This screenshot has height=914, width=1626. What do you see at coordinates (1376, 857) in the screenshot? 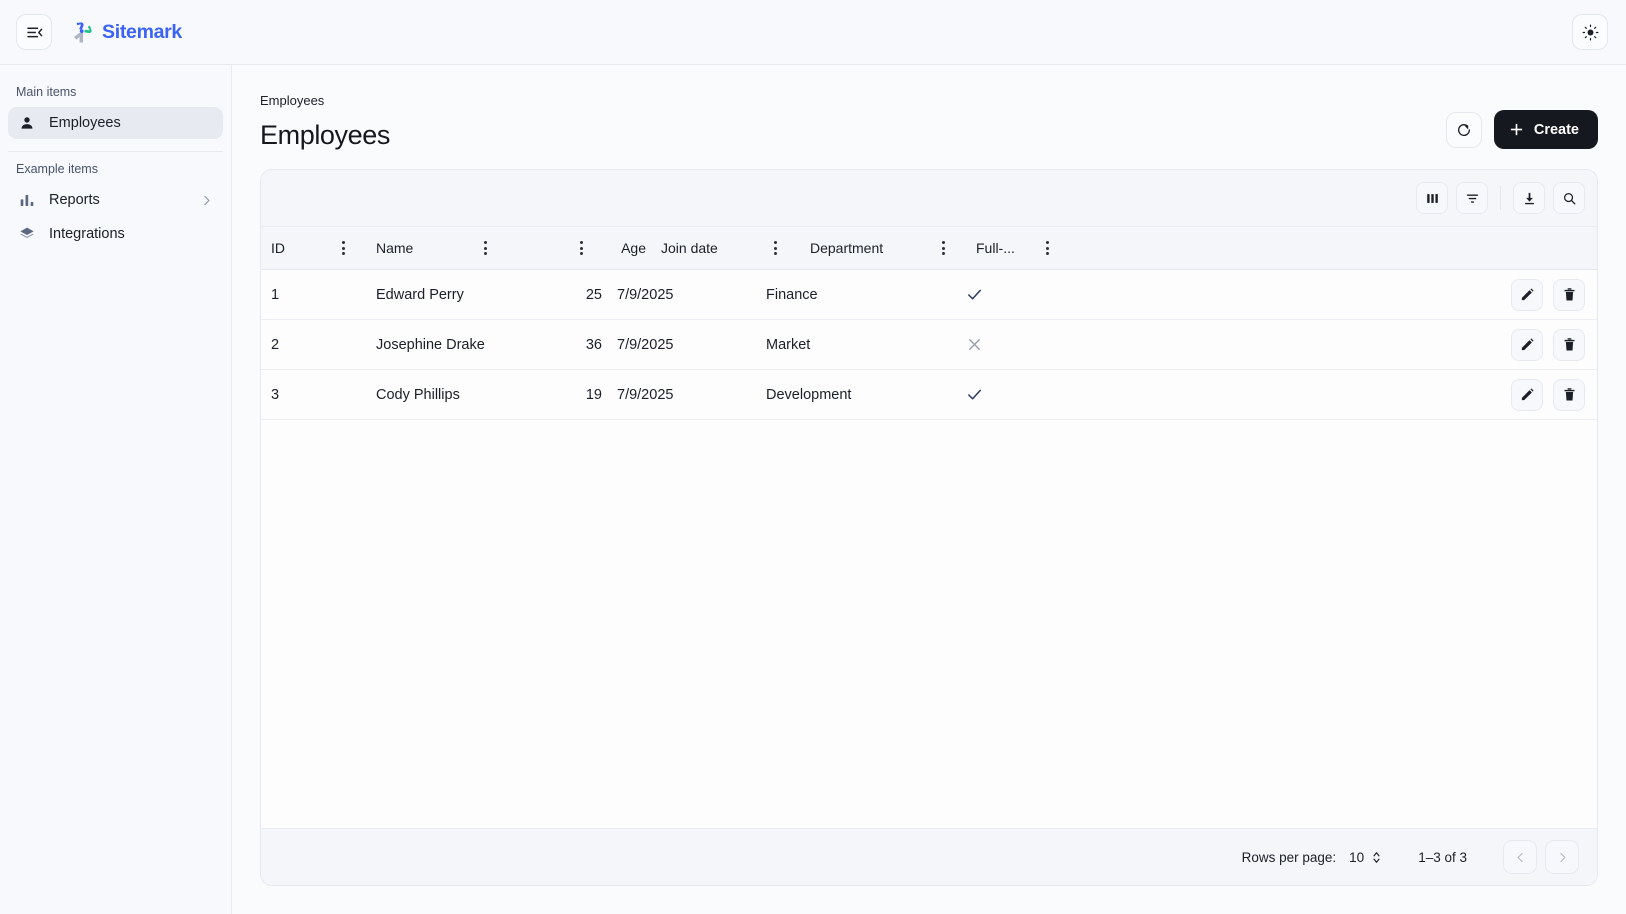
I see `chevron-updown-icon` at bounding box center [1376, 857].